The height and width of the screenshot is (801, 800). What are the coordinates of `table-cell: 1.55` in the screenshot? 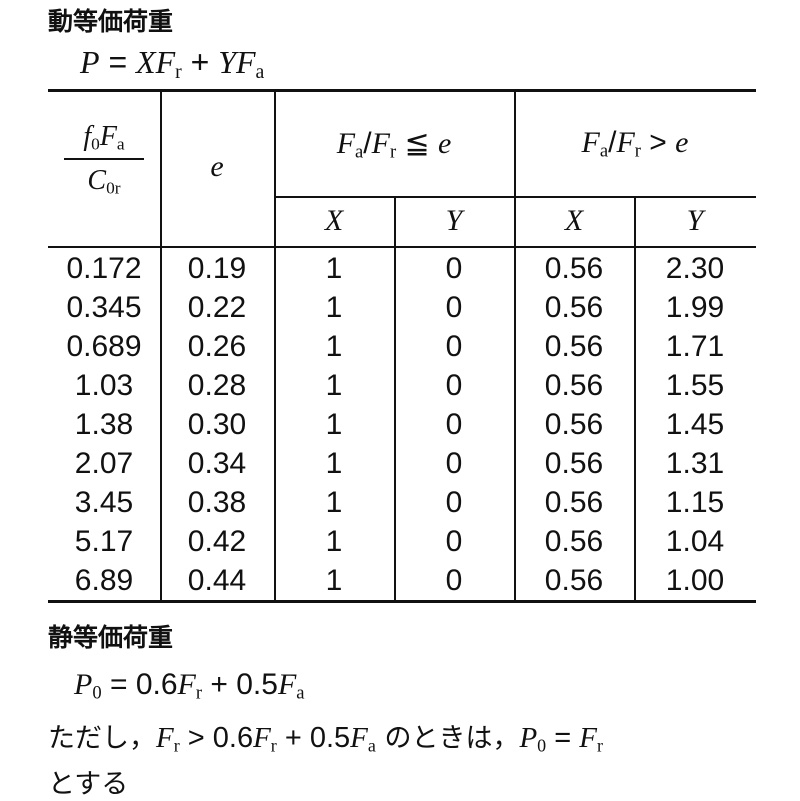 It's located at (695, 385).